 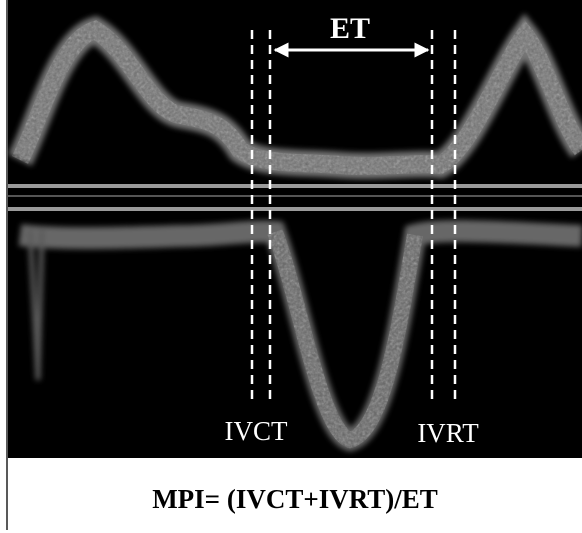 I want to click on et-label: ET, so click(x=350, y=28).